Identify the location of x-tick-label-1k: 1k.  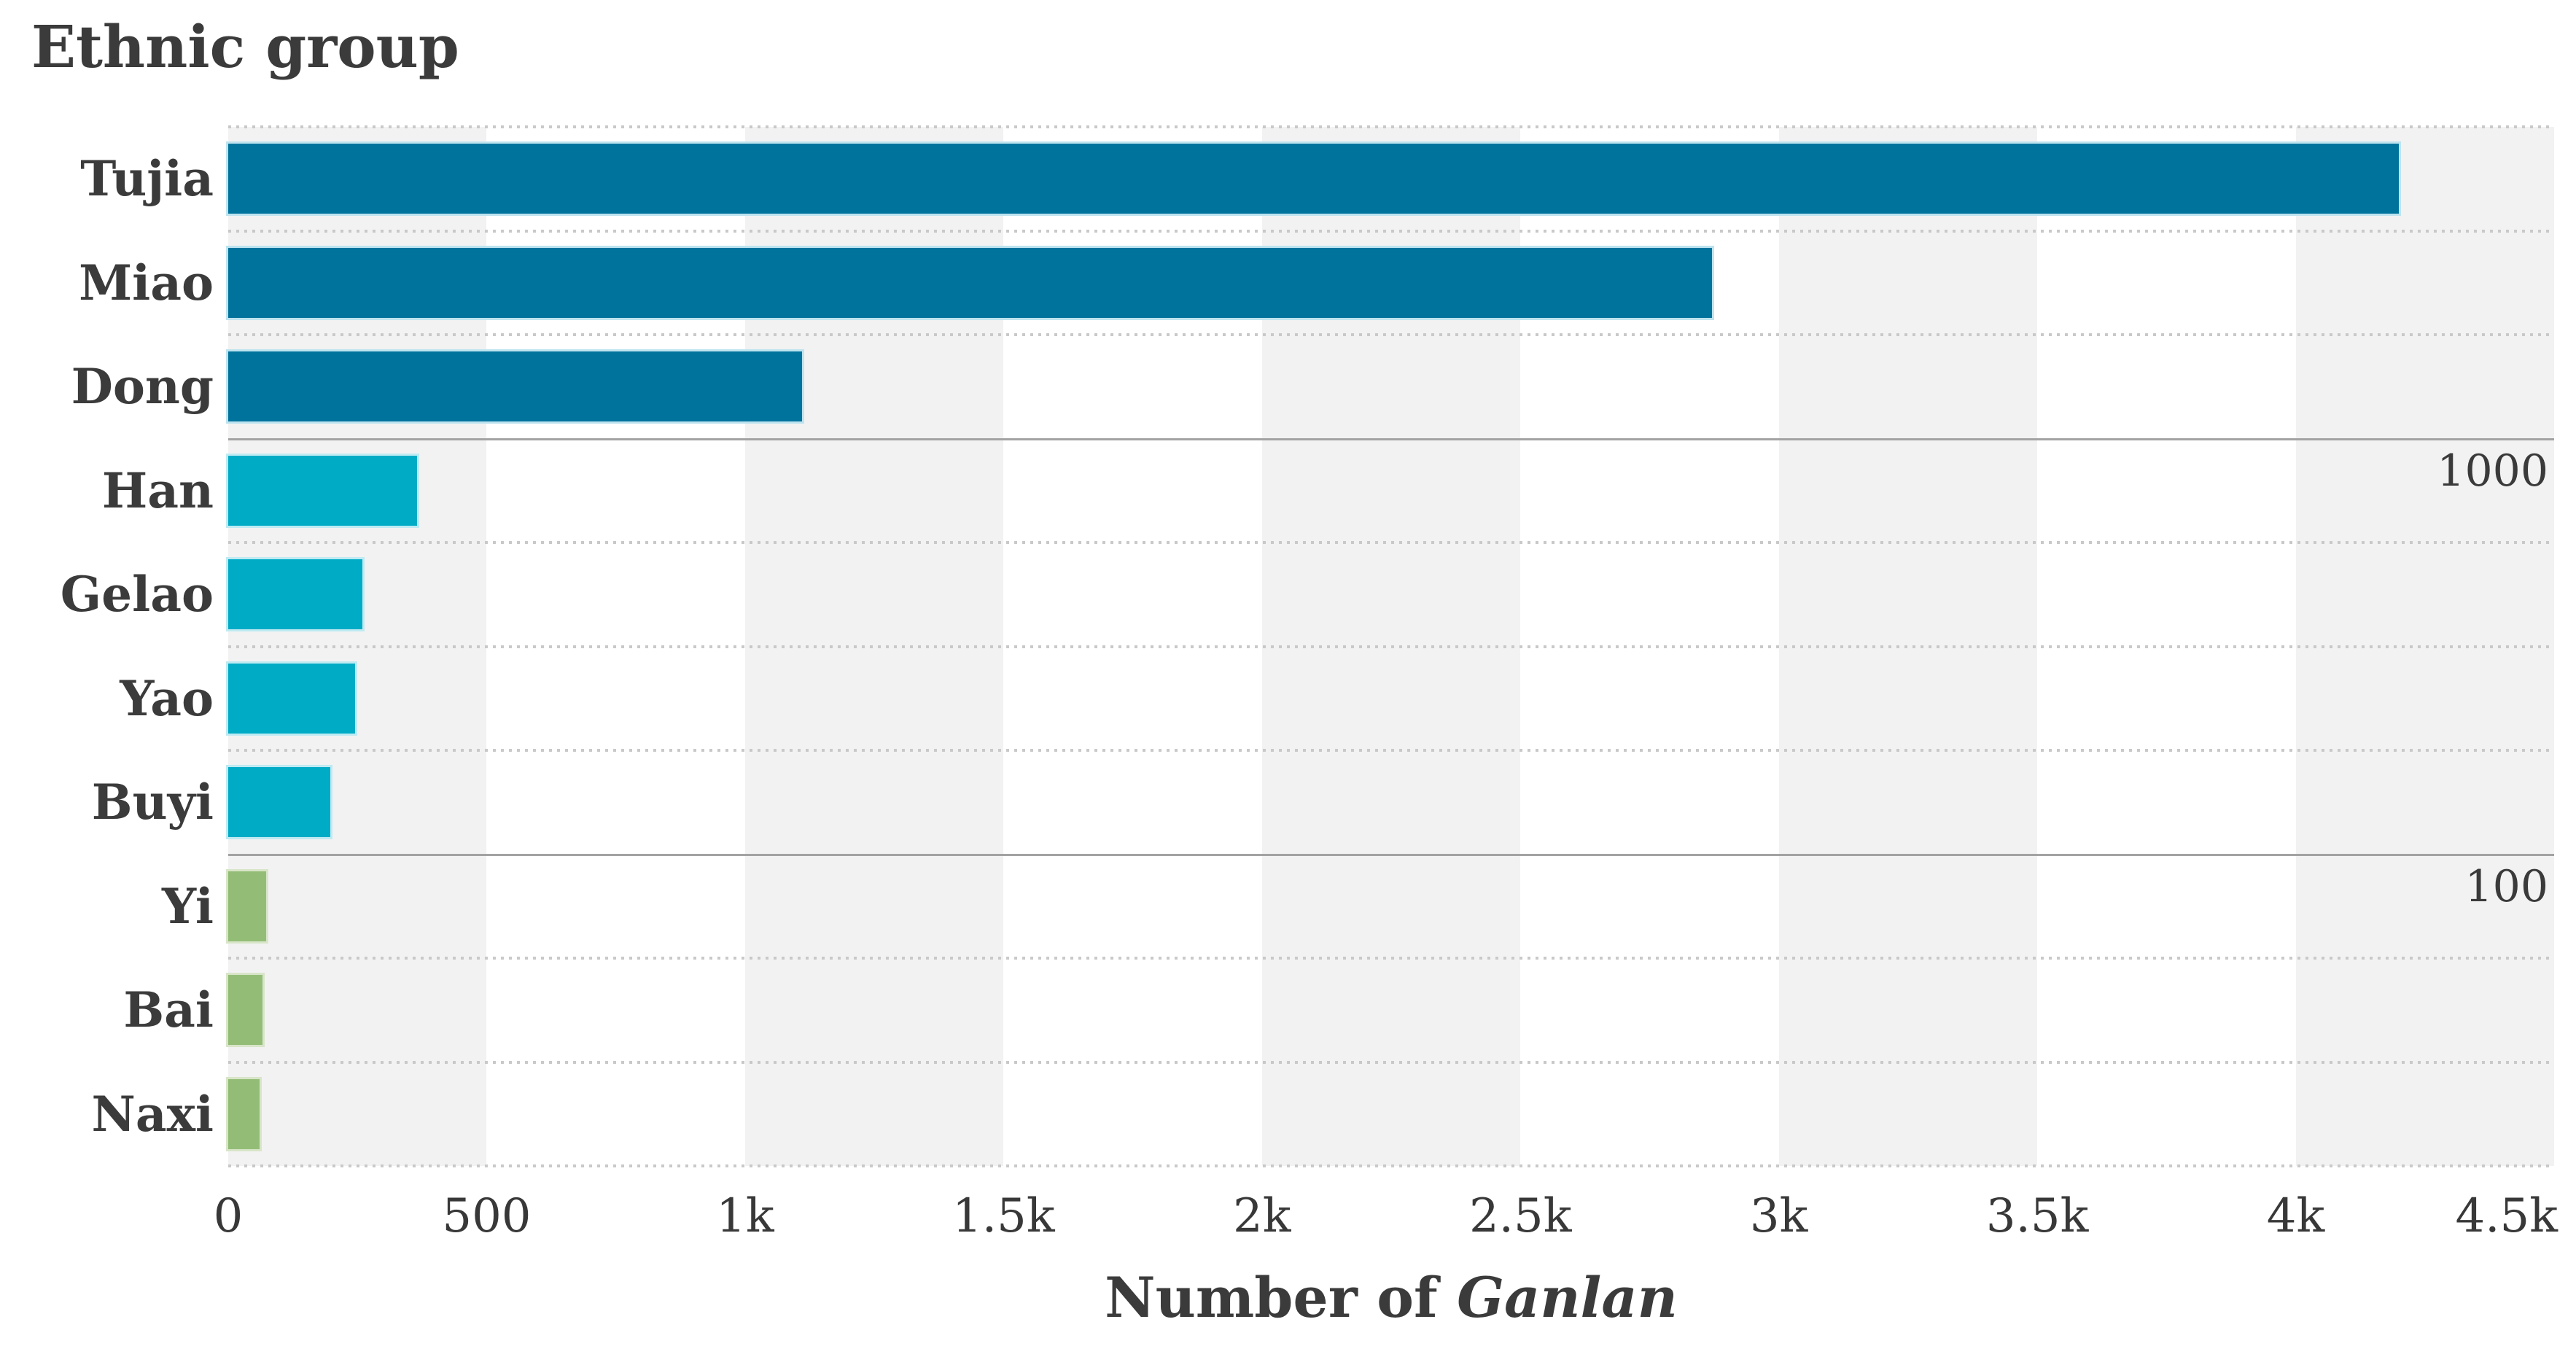
(745, 1216).